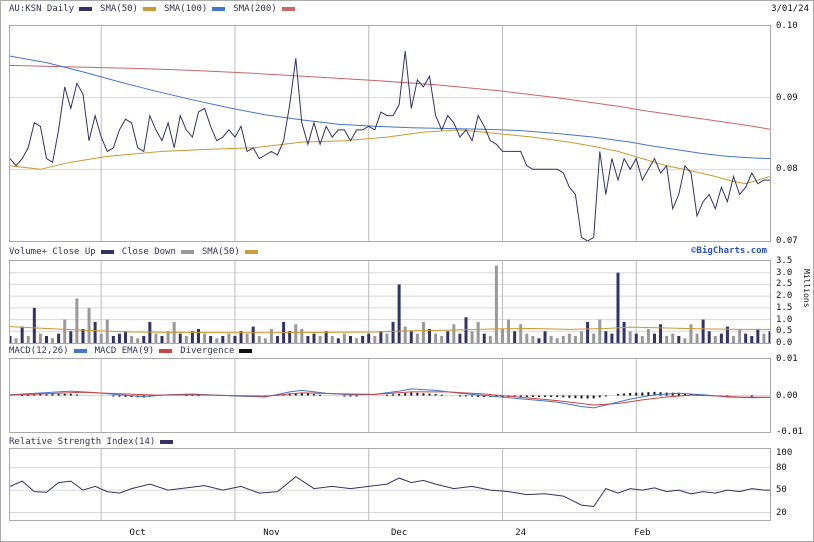 The image size is (814, 542). I want to click on price-y-tick-label: 0.08, so click(787, 169).